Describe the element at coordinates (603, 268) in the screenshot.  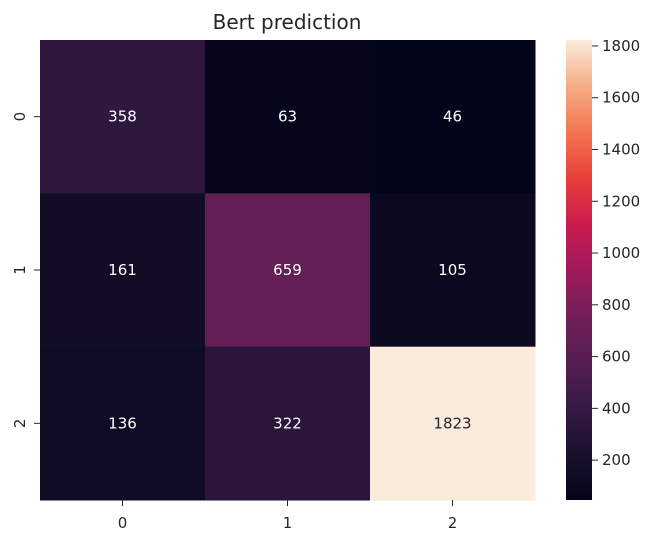
I see `colorbar: 200 400 600 800 1000 1200 1400 1600 1800` at that location.